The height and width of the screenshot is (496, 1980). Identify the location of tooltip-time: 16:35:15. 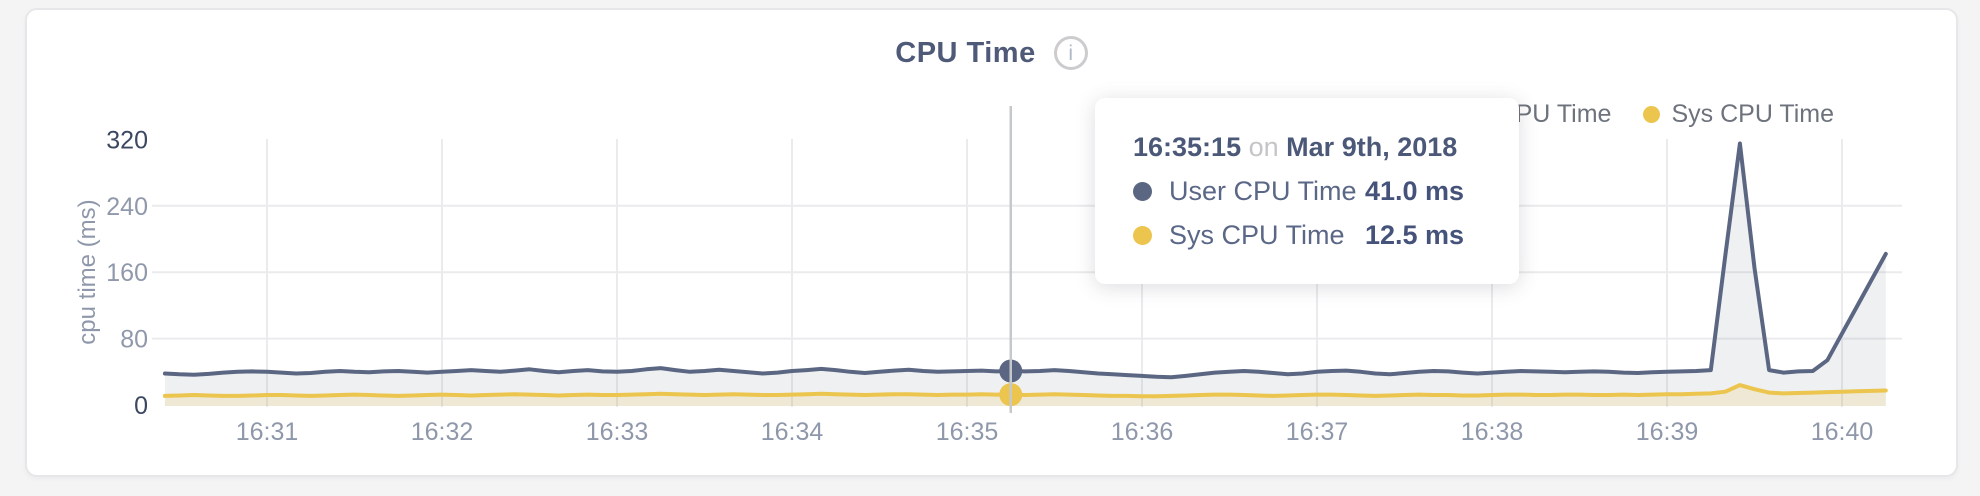
(1187, 147).